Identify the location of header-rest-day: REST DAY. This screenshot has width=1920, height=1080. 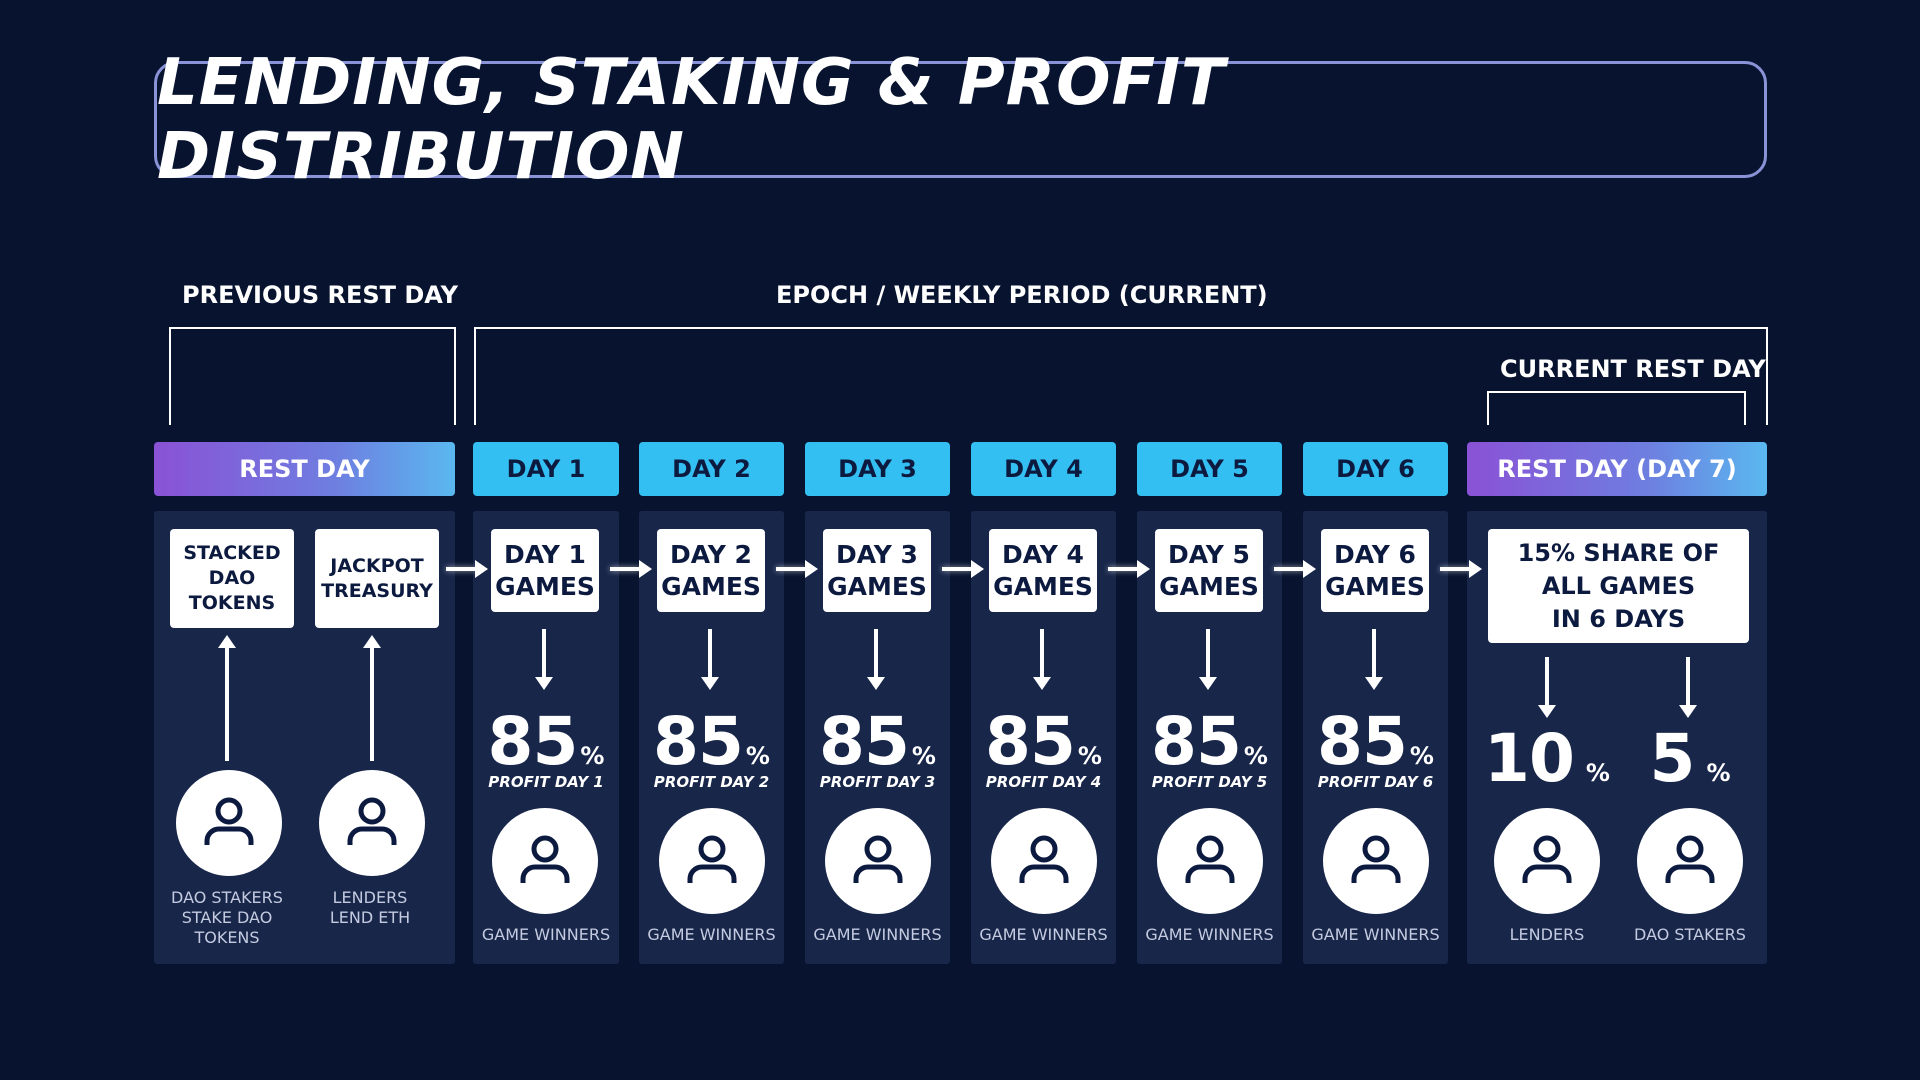
(304, 469).